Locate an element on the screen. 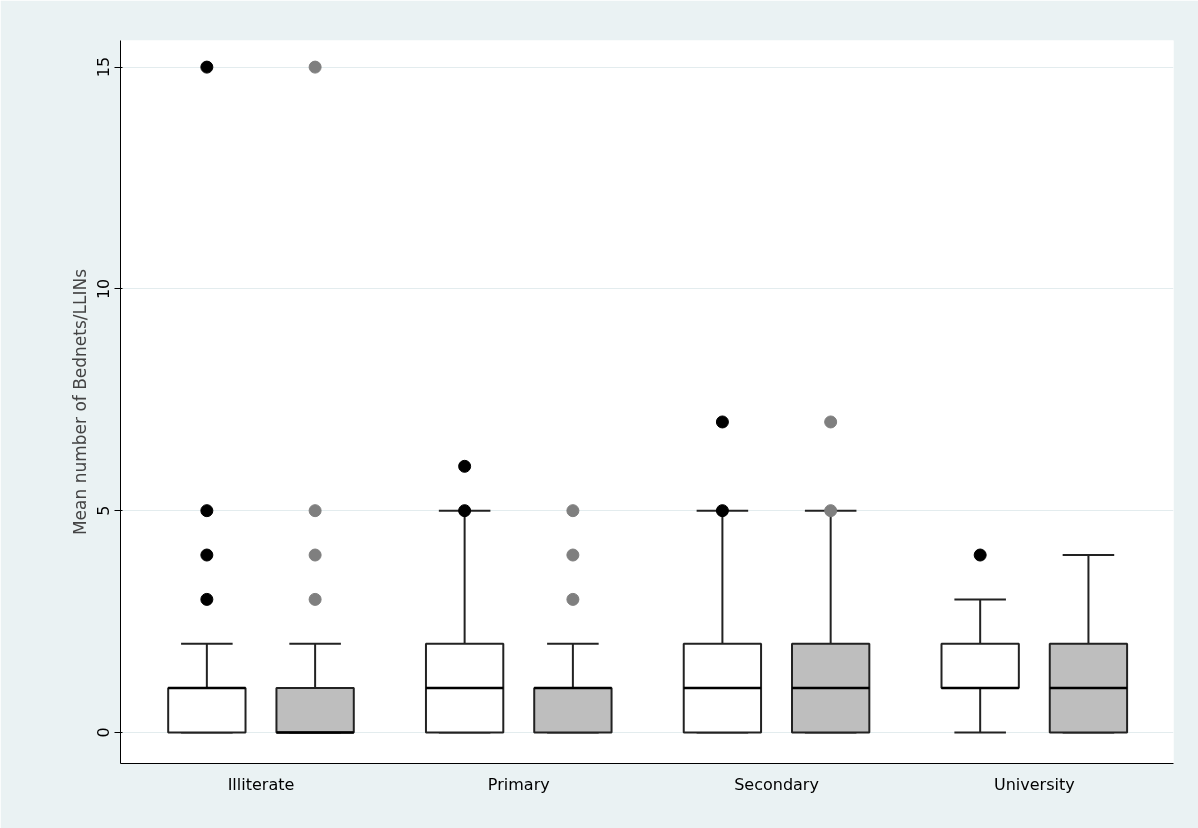 The image size is (1198, 828). x-tick-label: Secondary is located at coordinates (776, 784).